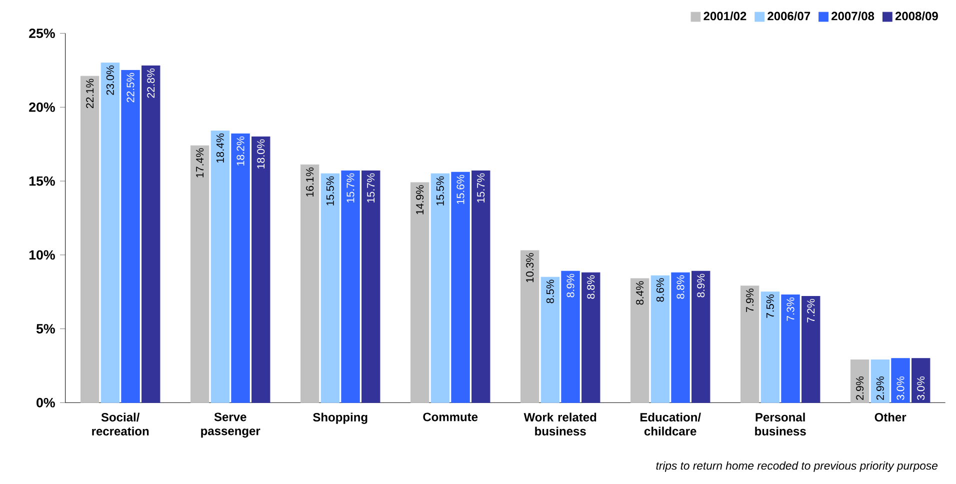 Image resolution: width=956 pixels, height=484 pixels. Describe the element at coordinates (90, 93) in the screenshot. I see `data-label: 22.1%` at that location.